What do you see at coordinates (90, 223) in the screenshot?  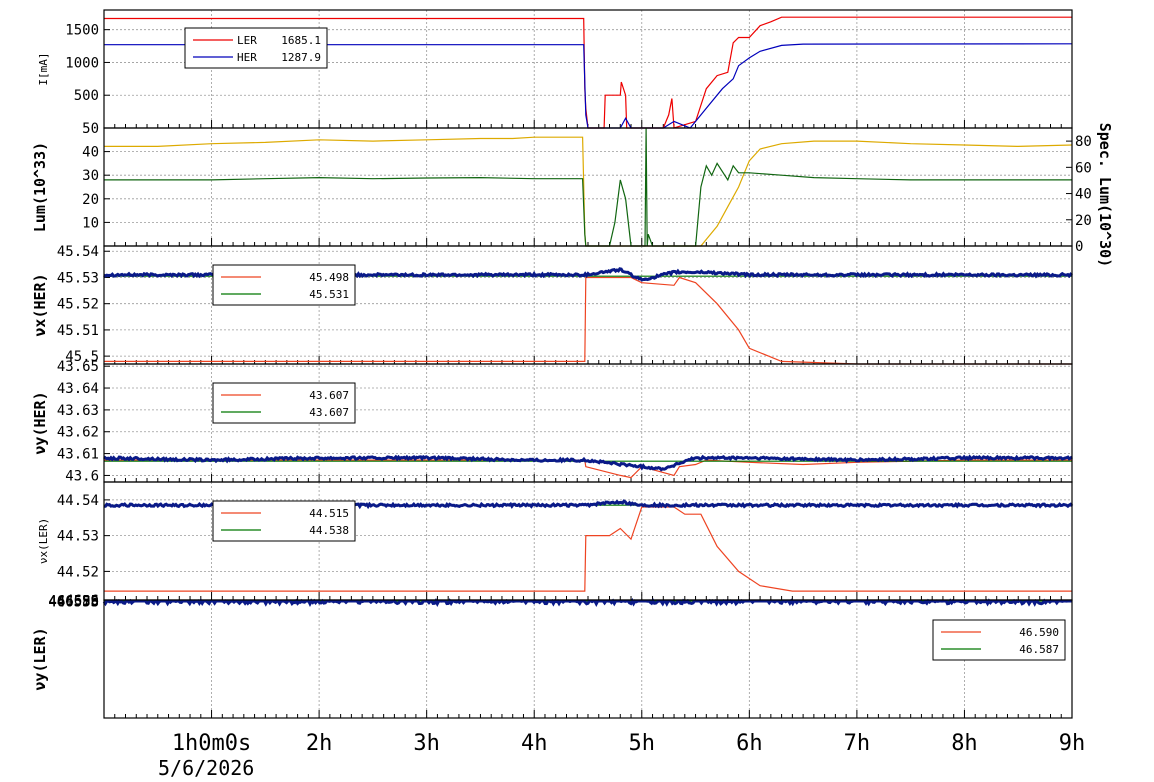 I see `y-tick-label: 10` at bounding box center [90, 223].